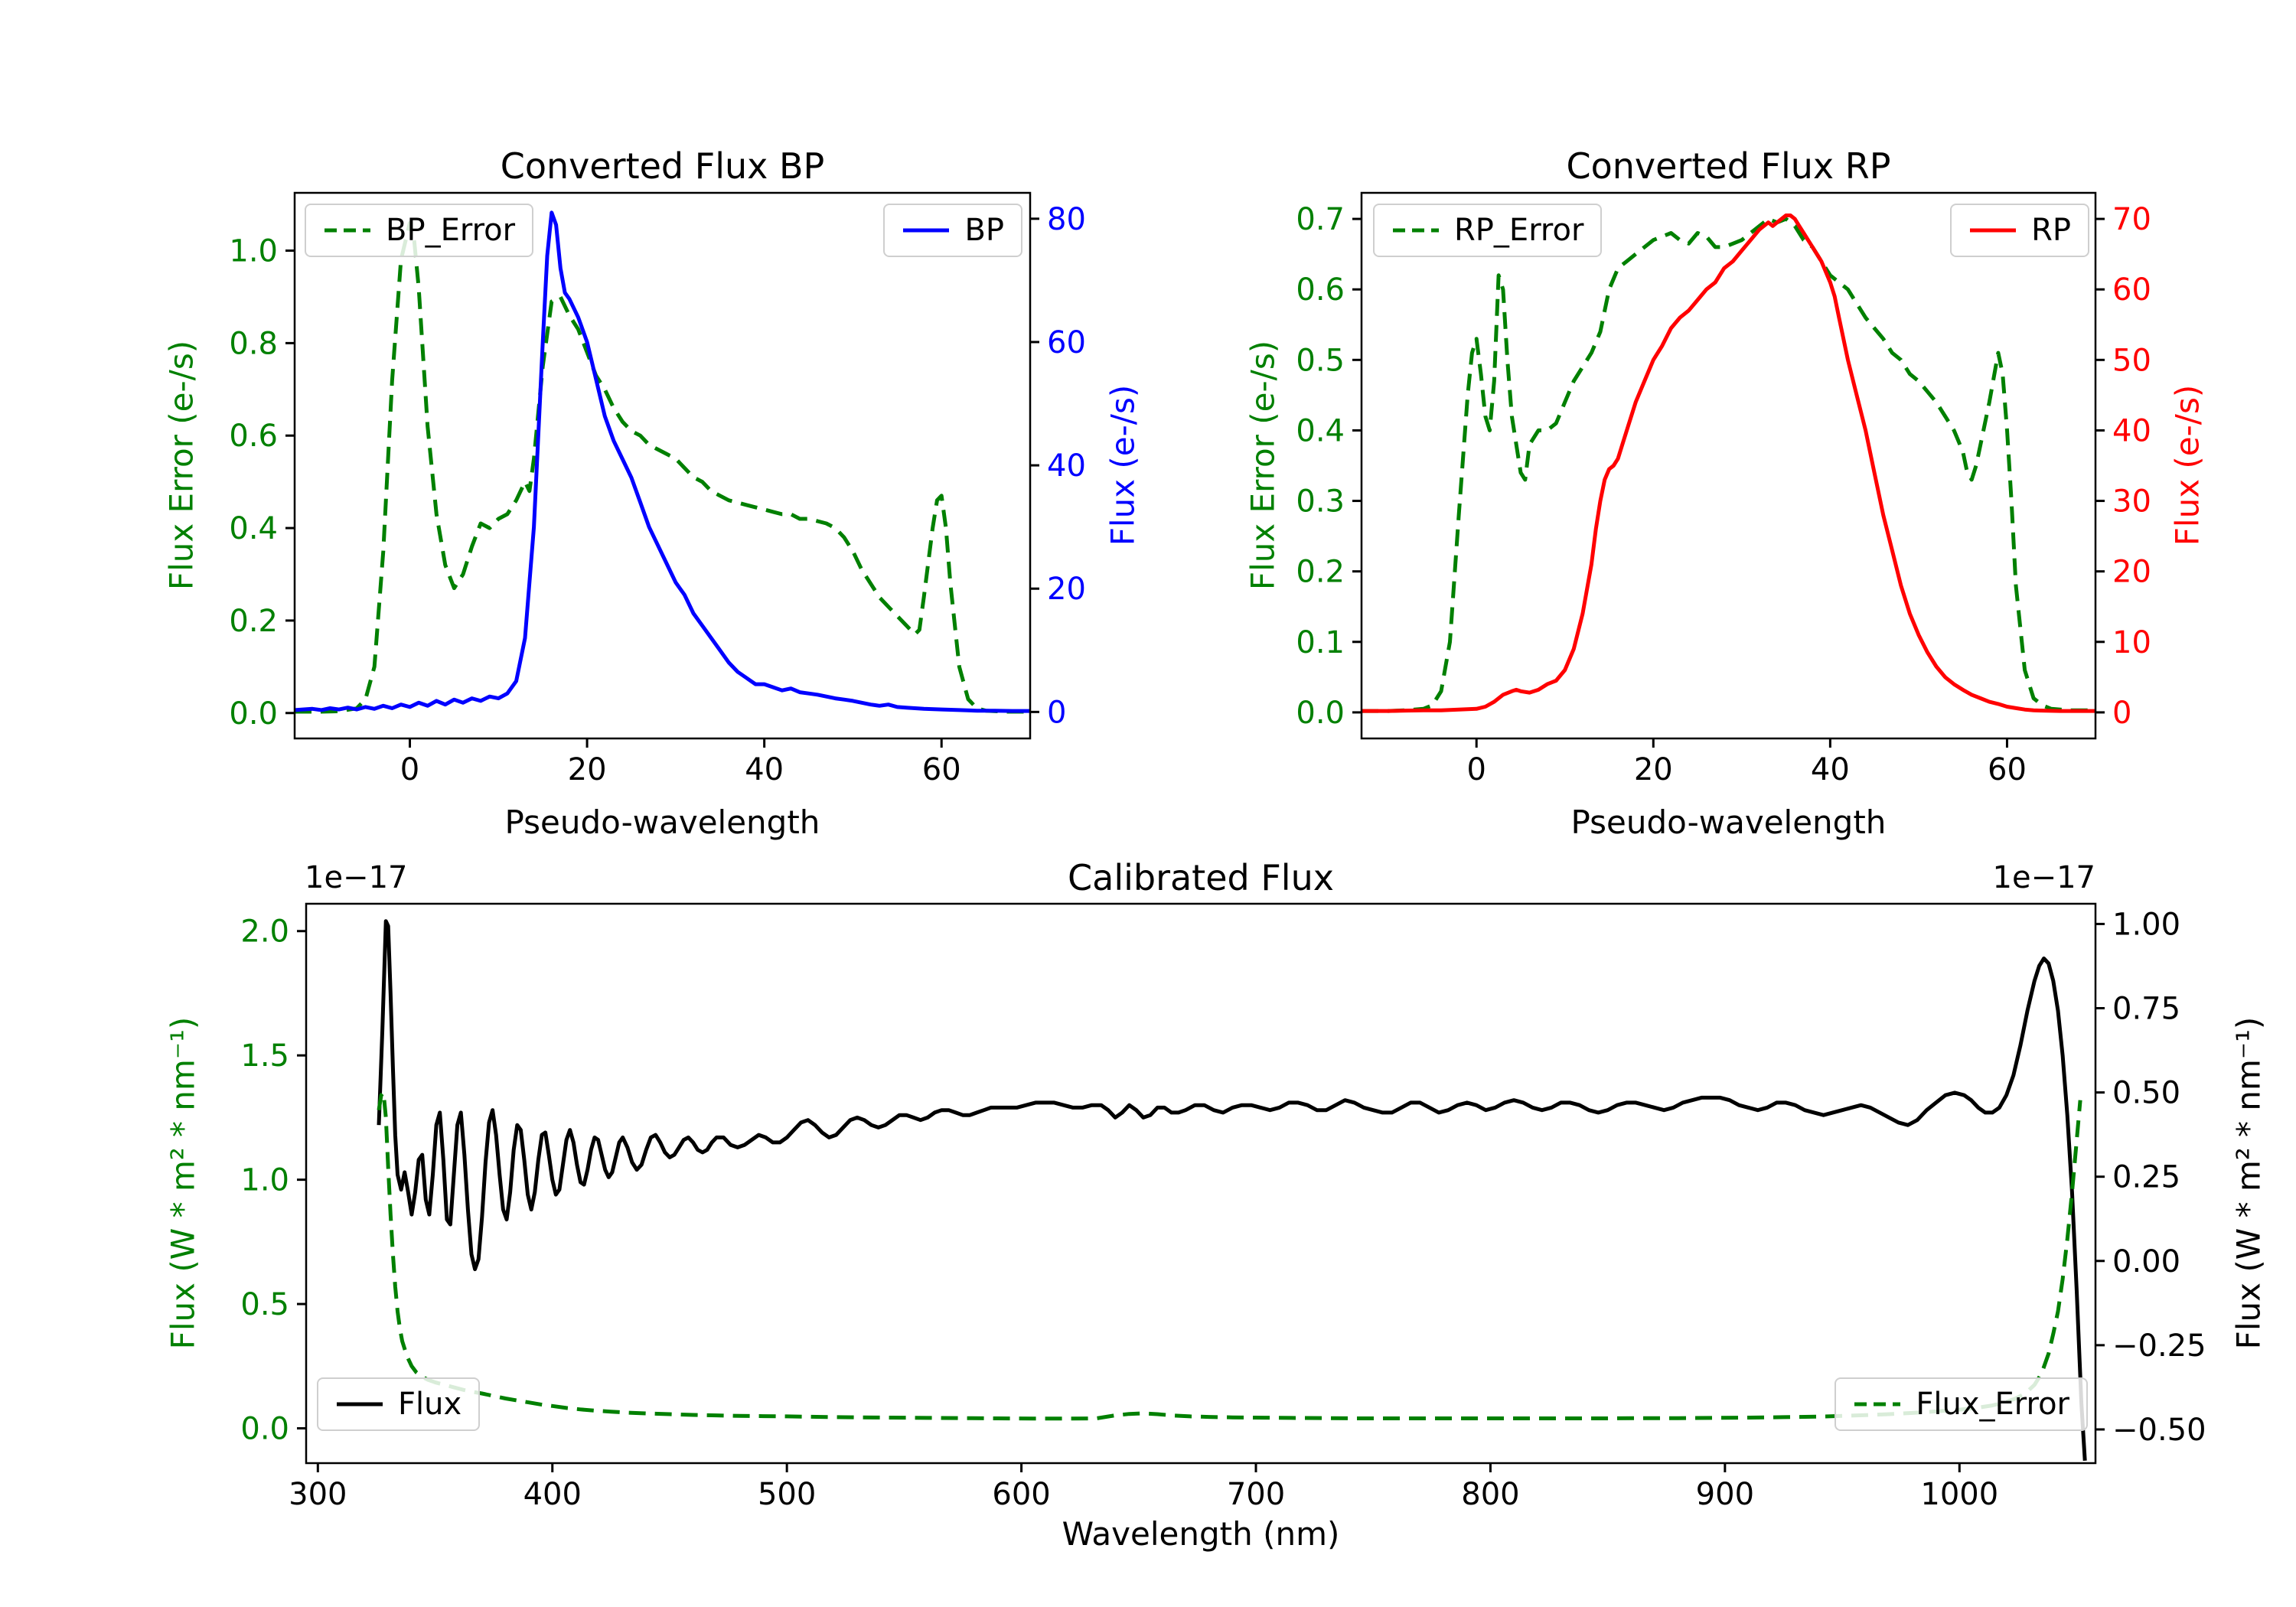 The height and width of the screenshot is (1607, 2296). Describe the element at coordinates (2146, 1009) in the screenshot. I see `right-tick-label: 0.75` at that location.